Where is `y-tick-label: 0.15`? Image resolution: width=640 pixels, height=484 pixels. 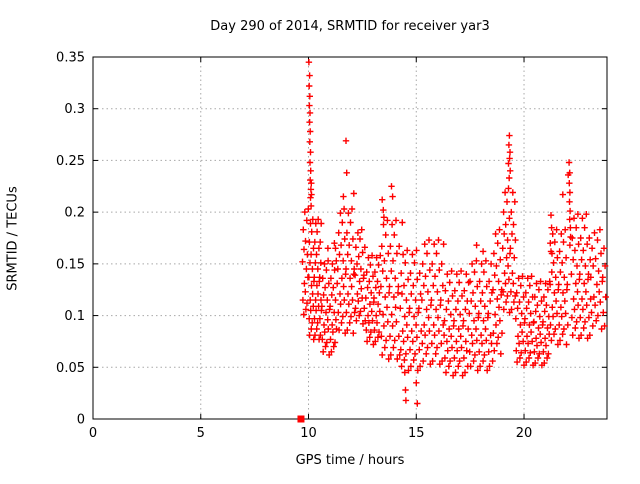 y-tick-label: 0.15 is located at coordinates (70, 264).